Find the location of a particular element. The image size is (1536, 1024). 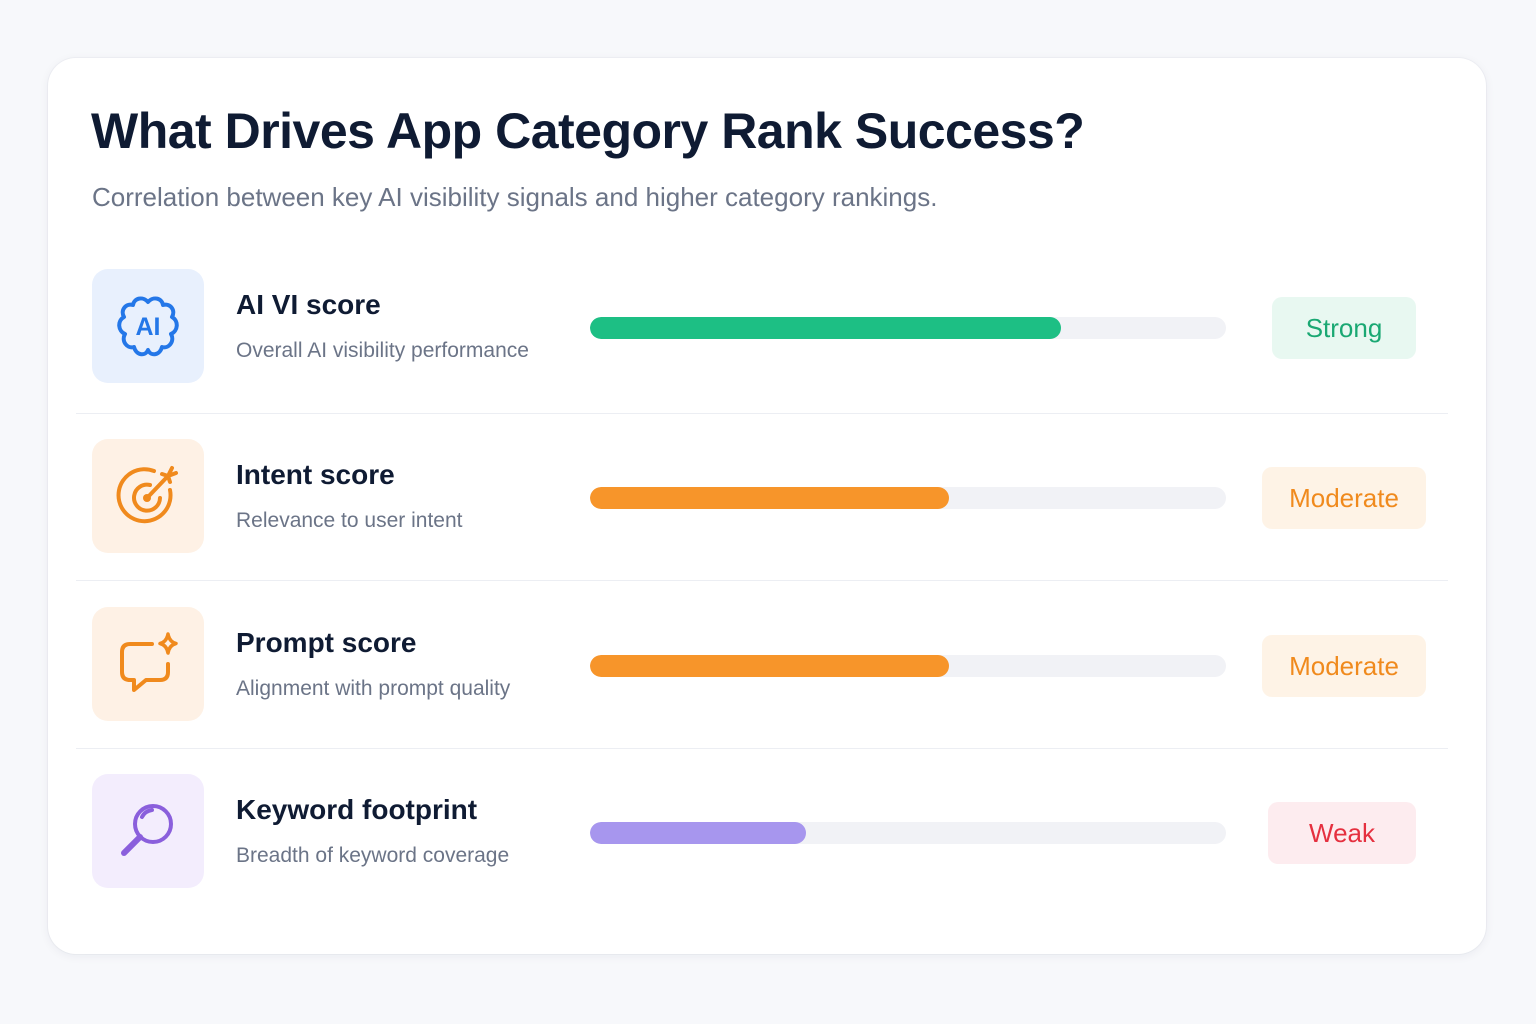

metric-description: Breadth of keyword coverage is located at coordinates (373, 855).